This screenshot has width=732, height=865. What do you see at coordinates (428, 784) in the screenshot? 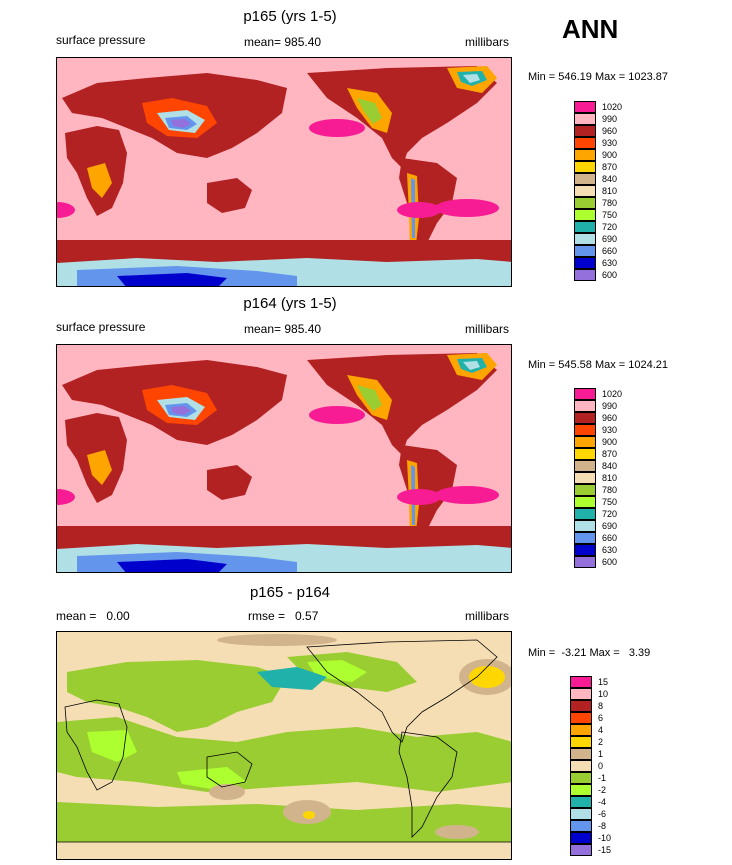
I see `panel-3-samerica-outline` at bounding box center [428, 784].